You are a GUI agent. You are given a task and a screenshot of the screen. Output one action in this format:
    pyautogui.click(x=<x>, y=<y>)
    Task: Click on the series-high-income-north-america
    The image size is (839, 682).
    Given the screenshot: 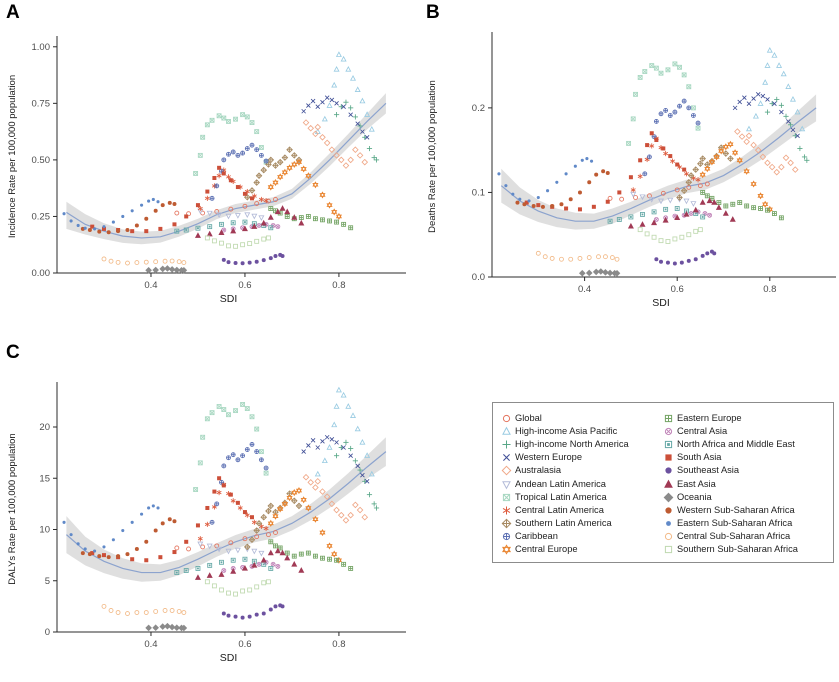 What is the action you would take?
    pyautogui.click(x=356, y=131)
    